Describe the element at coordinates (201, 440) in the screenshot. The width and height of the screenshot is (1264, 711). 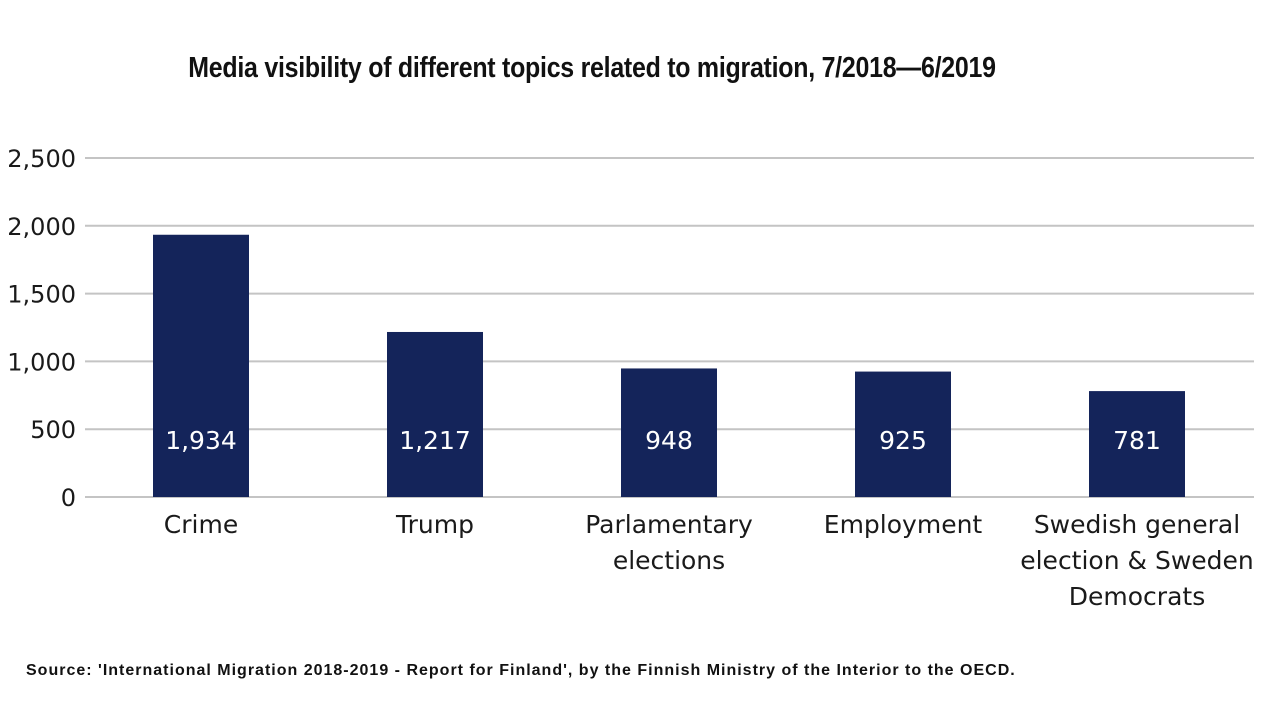
I see `data-label: 1,934` at that location.